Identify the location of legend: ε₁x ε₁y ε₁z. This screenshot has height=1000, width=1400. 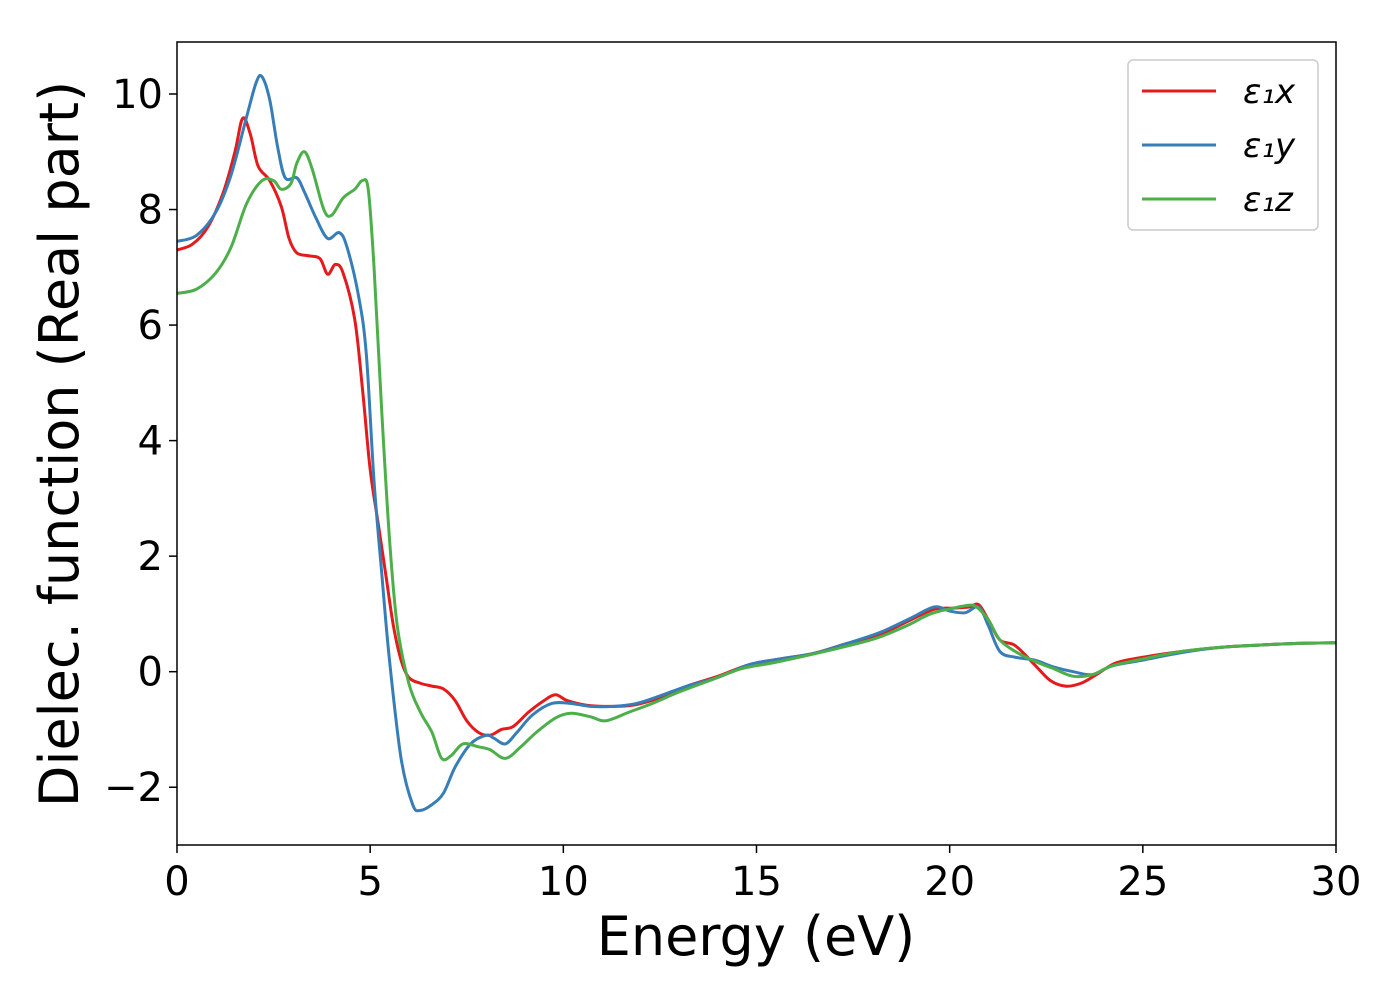
(1223, 145).